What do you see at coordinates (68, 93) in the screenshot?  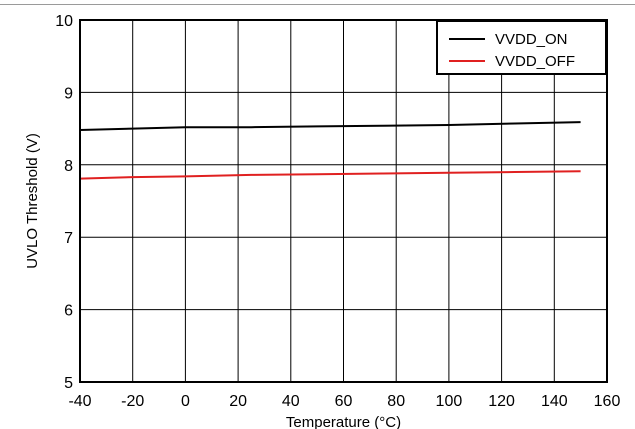 I see `y-tick-label: 9` at bounding box center [68, 93].